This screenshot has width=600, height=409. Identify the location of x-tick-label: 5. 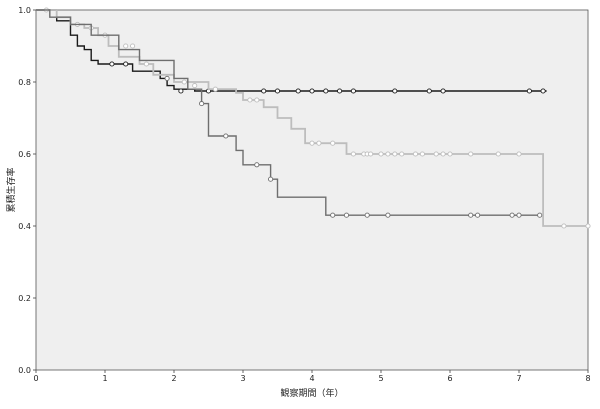
(380, 378).